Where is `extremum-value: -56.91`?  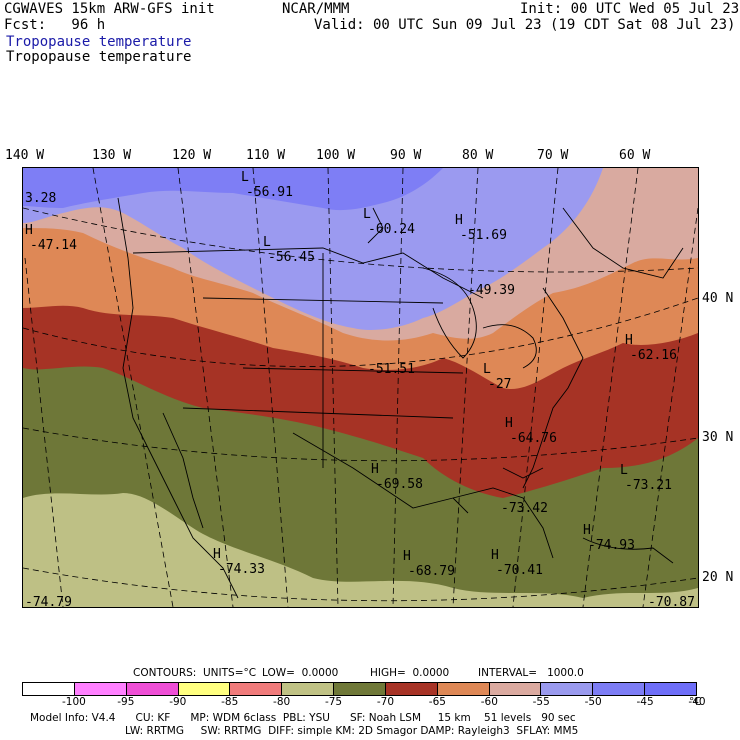 extremum-value: -56.91 is located at coordinates (269, 192).